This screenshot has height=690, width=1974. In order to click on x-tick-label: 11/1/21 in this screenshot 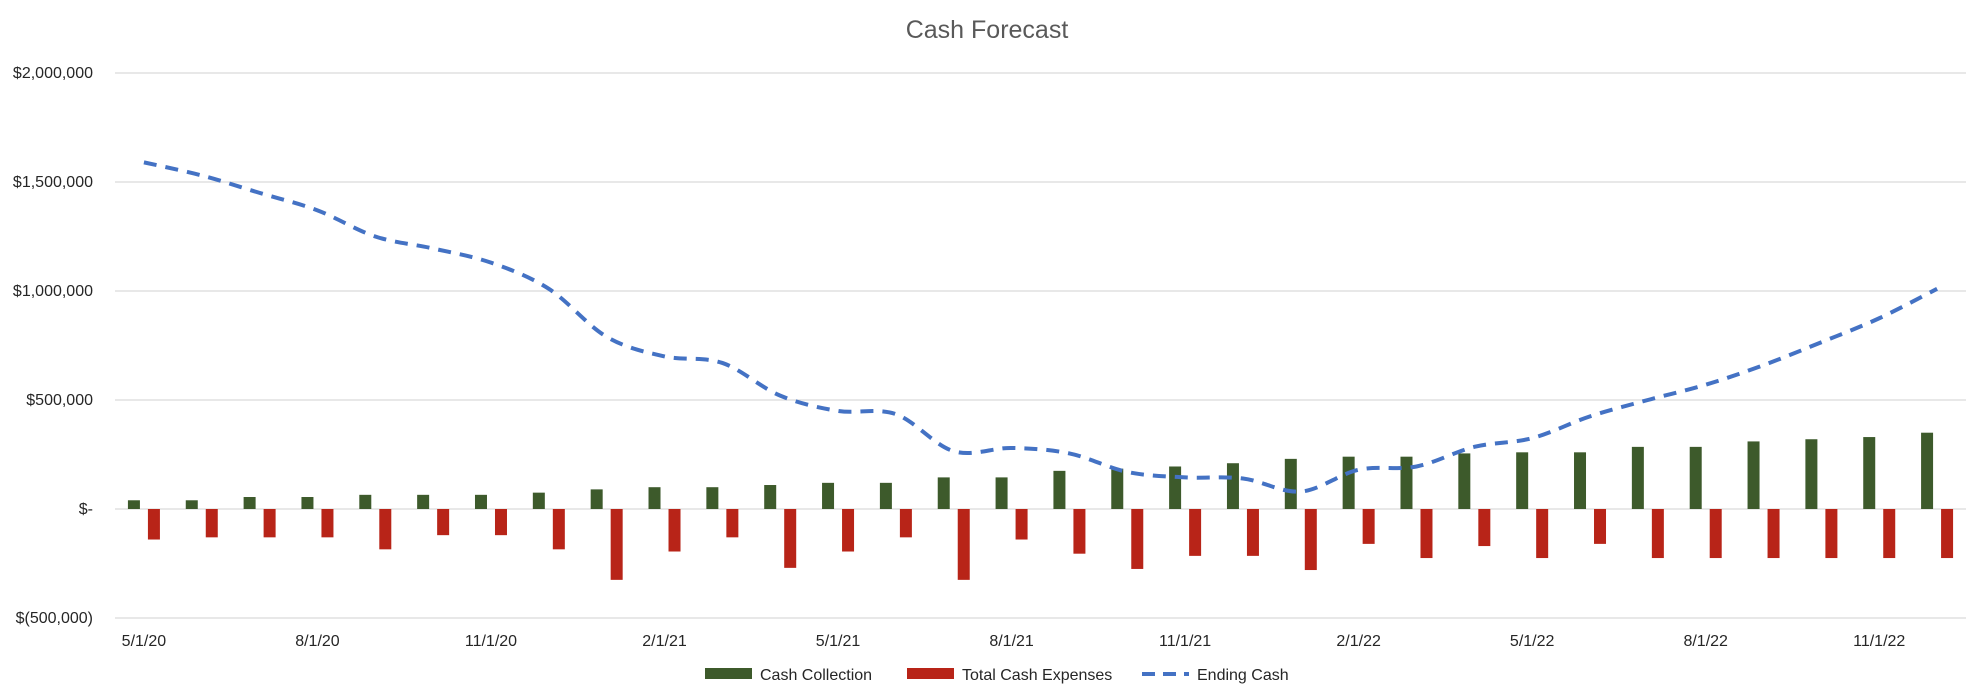, I will do `click(1185, 641)`.